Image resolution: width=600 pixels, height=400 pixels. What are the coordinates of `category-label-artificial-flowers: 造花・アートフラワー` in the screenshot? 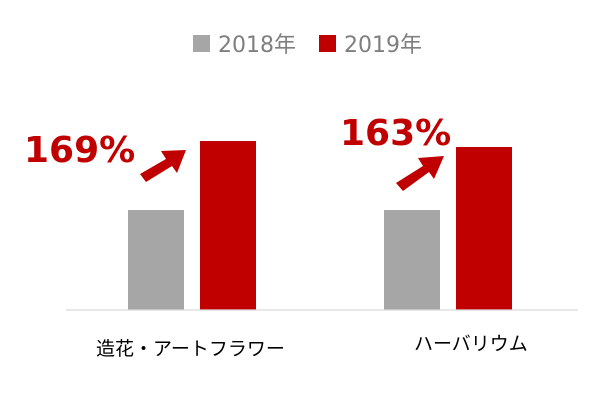 It's located at (190, 349).